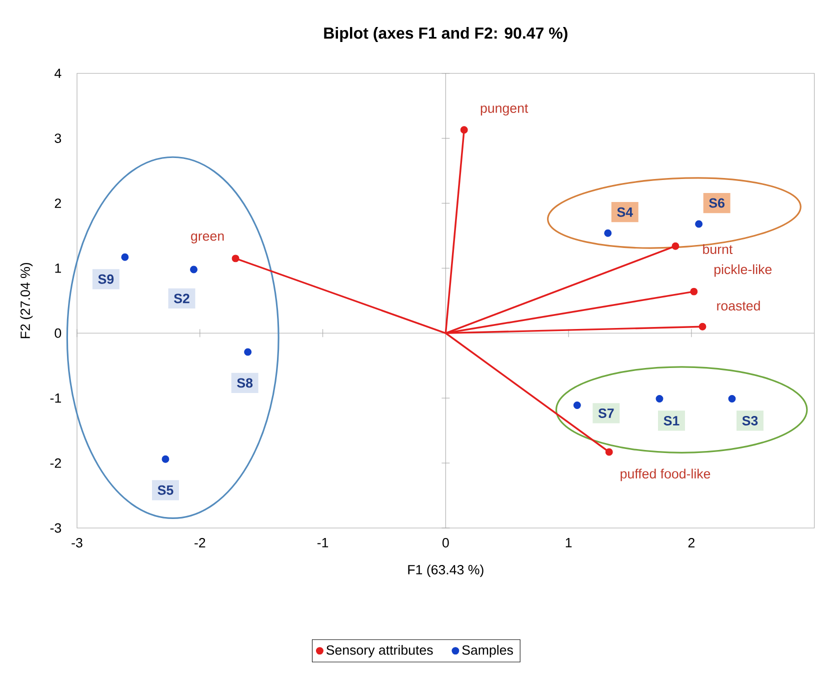  Describe the element at coordinates (569, 543) in the screenshot. I see `x-tick-label: 1` at that location.